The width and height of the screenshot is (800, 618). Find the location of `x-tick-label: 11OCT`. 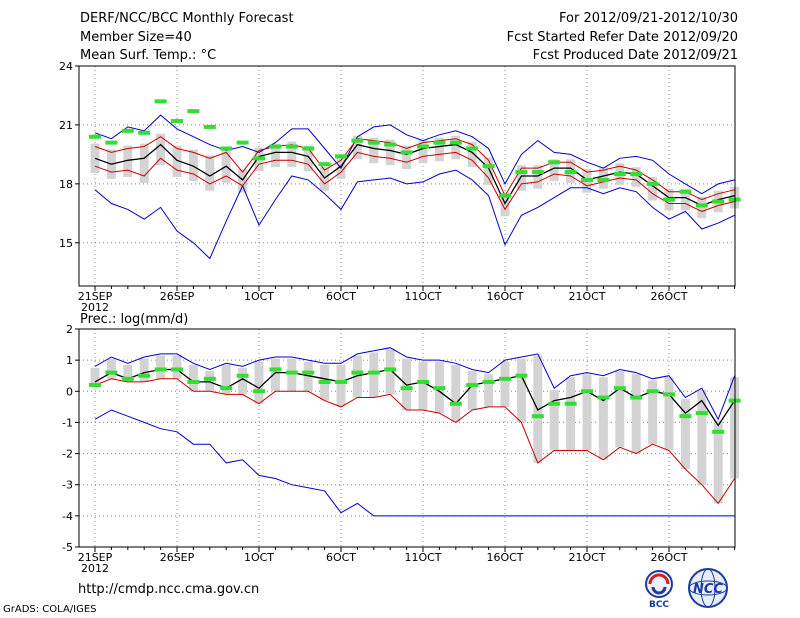

x-tick-label: 11OCT is located at coordinates (422, 557).